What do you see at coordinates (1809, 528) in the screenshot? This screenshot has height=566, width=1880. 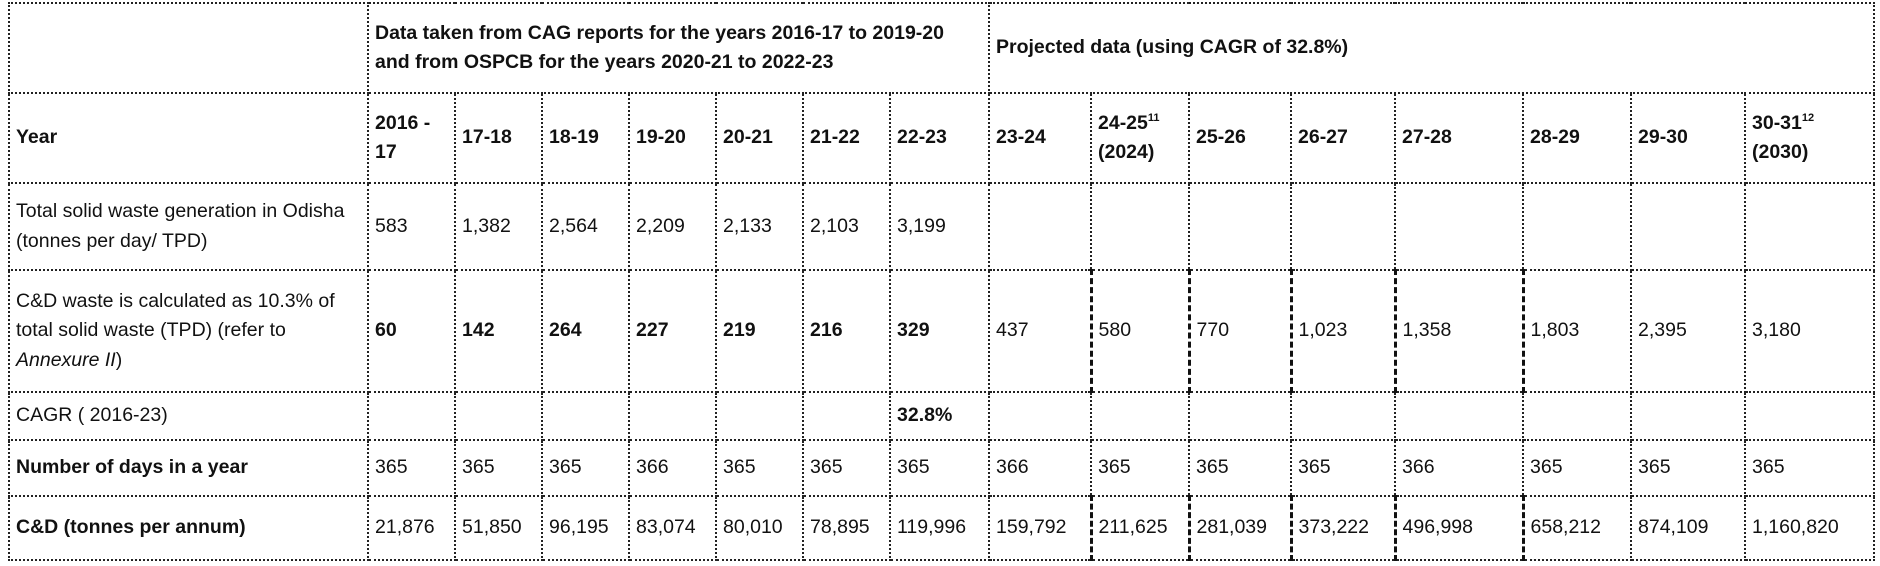 I see `table-cell: 1,160,820` at bounding box center [1809, 528].